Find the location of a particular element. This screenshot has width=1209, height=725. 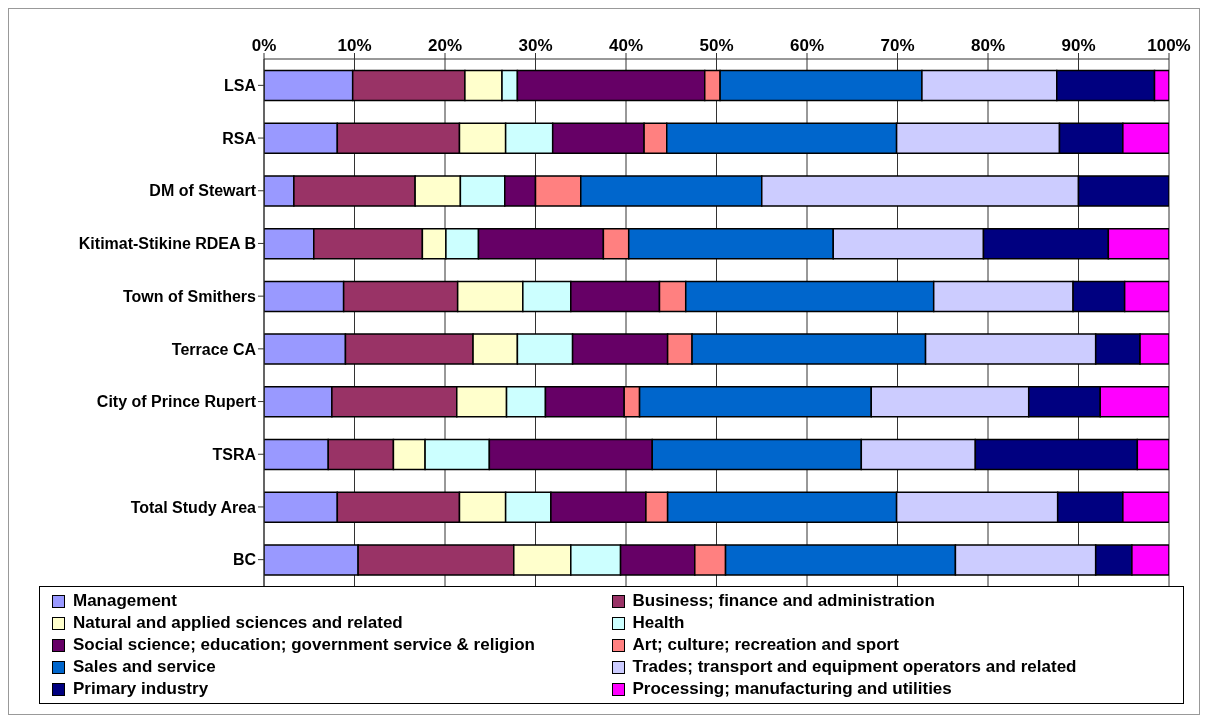

y-tick-label: RSA is located at coordinates (239, 138).